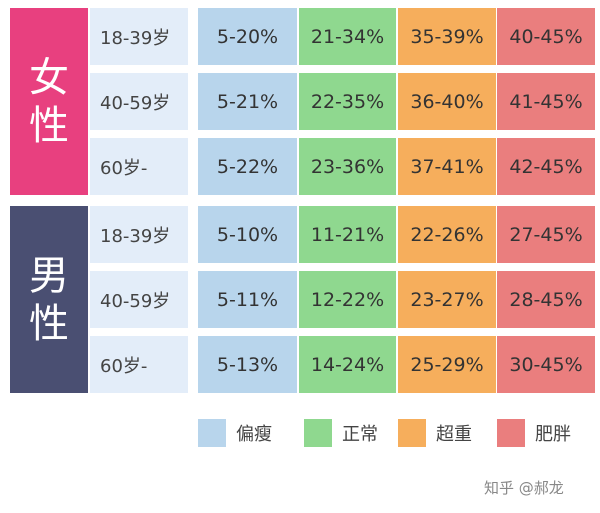  I want to click on range-cell: 37-41%, so click(447, 166).